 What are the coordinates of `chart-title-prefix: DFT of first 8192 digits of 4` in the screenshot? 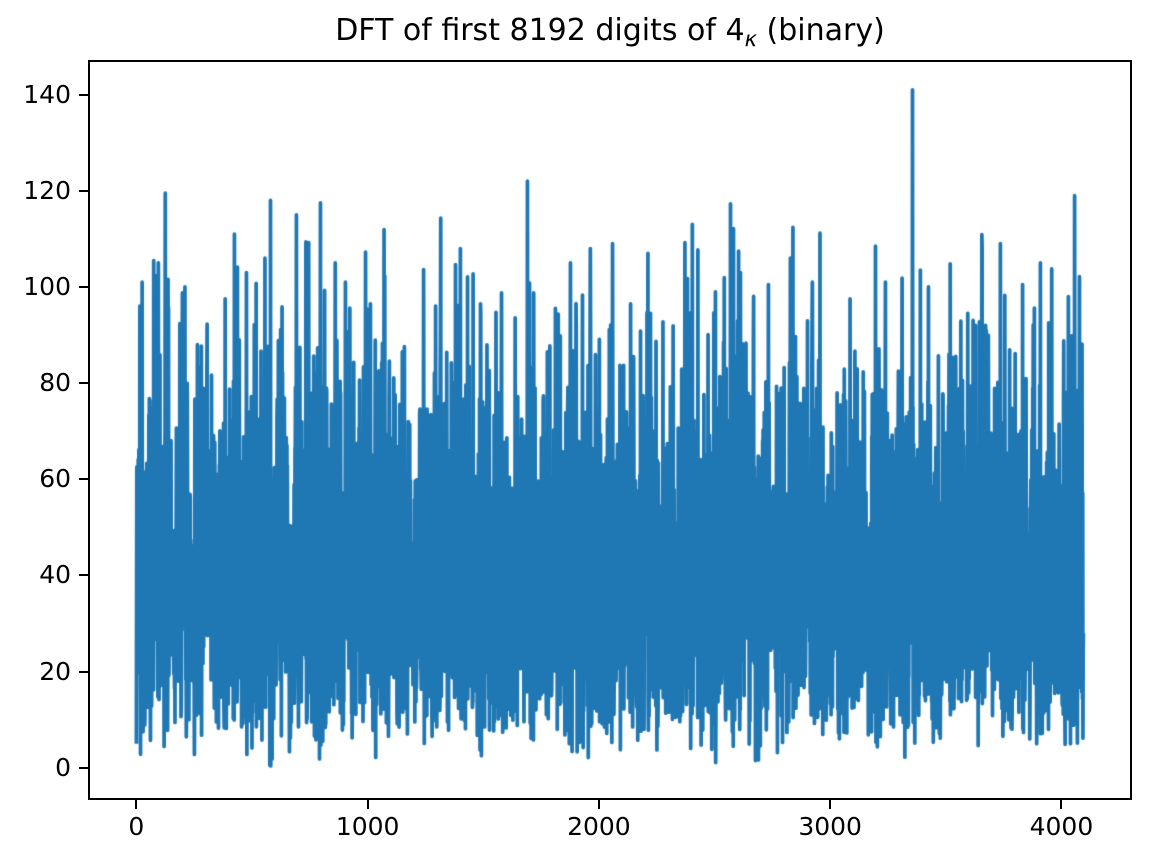 It's located at (540, 30).